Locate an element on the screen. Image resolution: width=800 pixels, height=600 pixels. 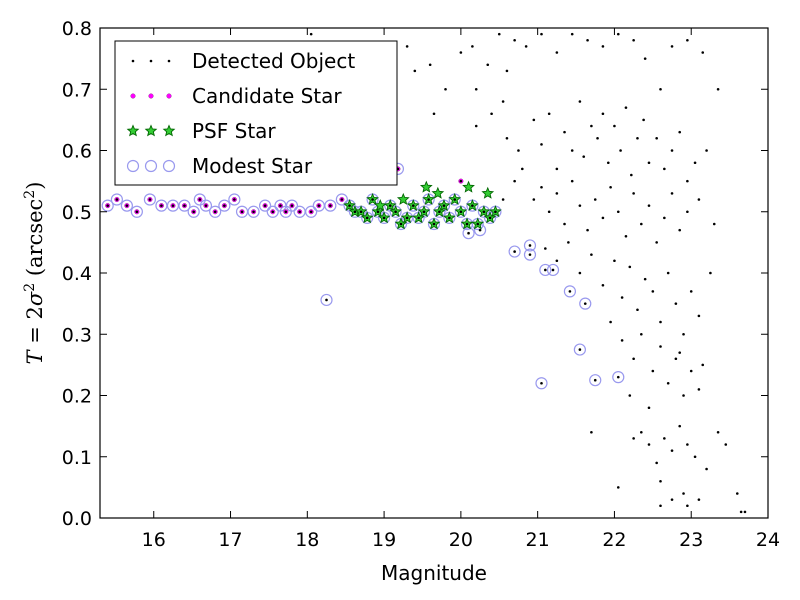
x-tick-label: 24 is located at coordinates (768, 540).